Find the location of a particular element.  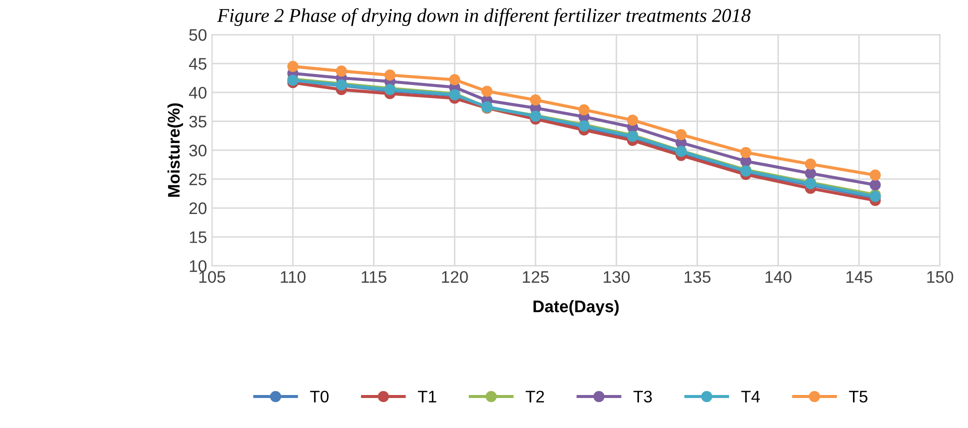

x-tick-label: 145 is located at coordinates (859, 277).